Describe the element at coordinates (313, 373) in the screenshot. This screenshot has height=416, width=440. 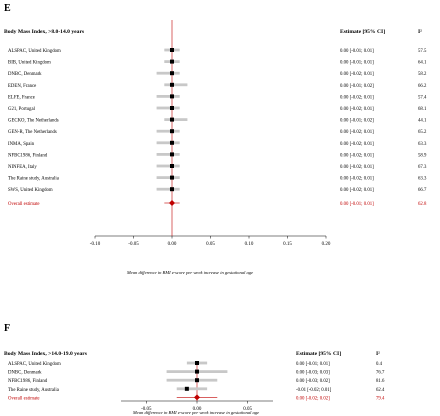
I see `estimate-ci-text: 0.00 [-0.03; 0.03]` at that location.